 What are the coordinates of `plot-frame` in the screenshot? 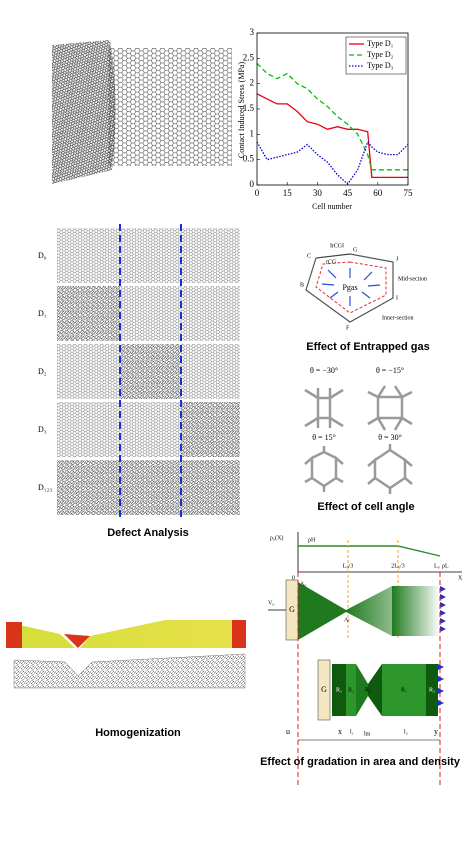 It's located at (332, 109).